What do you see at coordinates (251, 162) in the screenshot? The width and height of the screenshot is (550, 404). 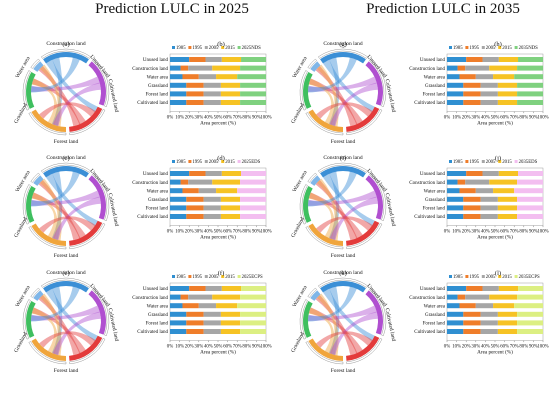 I see `legend-label: 2025EDS` at bounding box center [251, 162].